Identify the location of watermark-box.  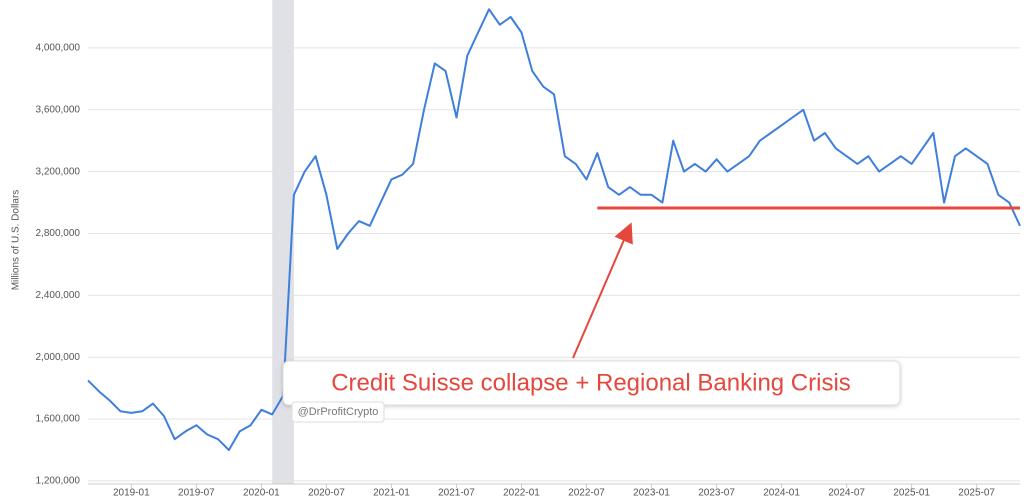
(338, 412).